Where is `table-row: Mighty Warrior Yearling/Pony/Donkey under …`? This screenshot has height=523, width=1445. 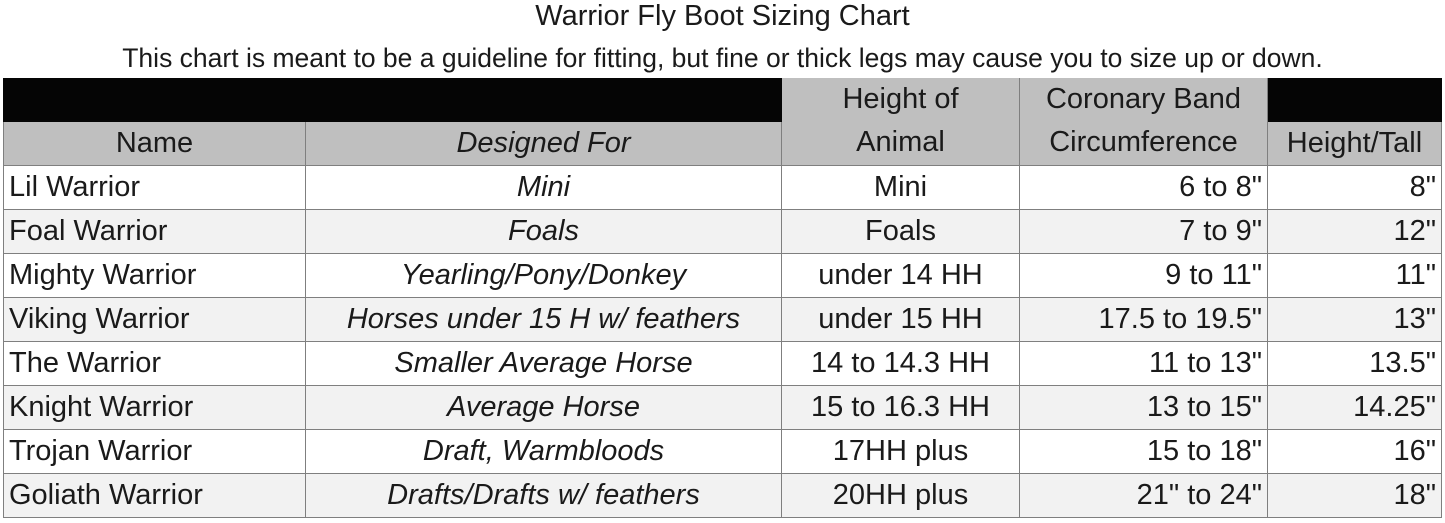
table-row: Mighty Warrior Yearling/Pony/Donkey under … is located at coordinates (722, 275).